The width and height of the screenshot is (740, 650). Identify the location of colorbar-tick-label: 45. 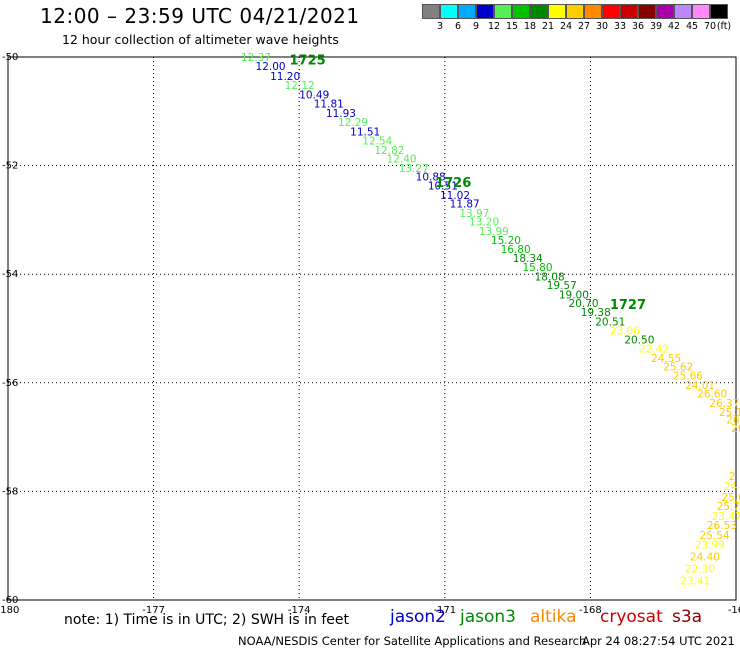
(692, 26).